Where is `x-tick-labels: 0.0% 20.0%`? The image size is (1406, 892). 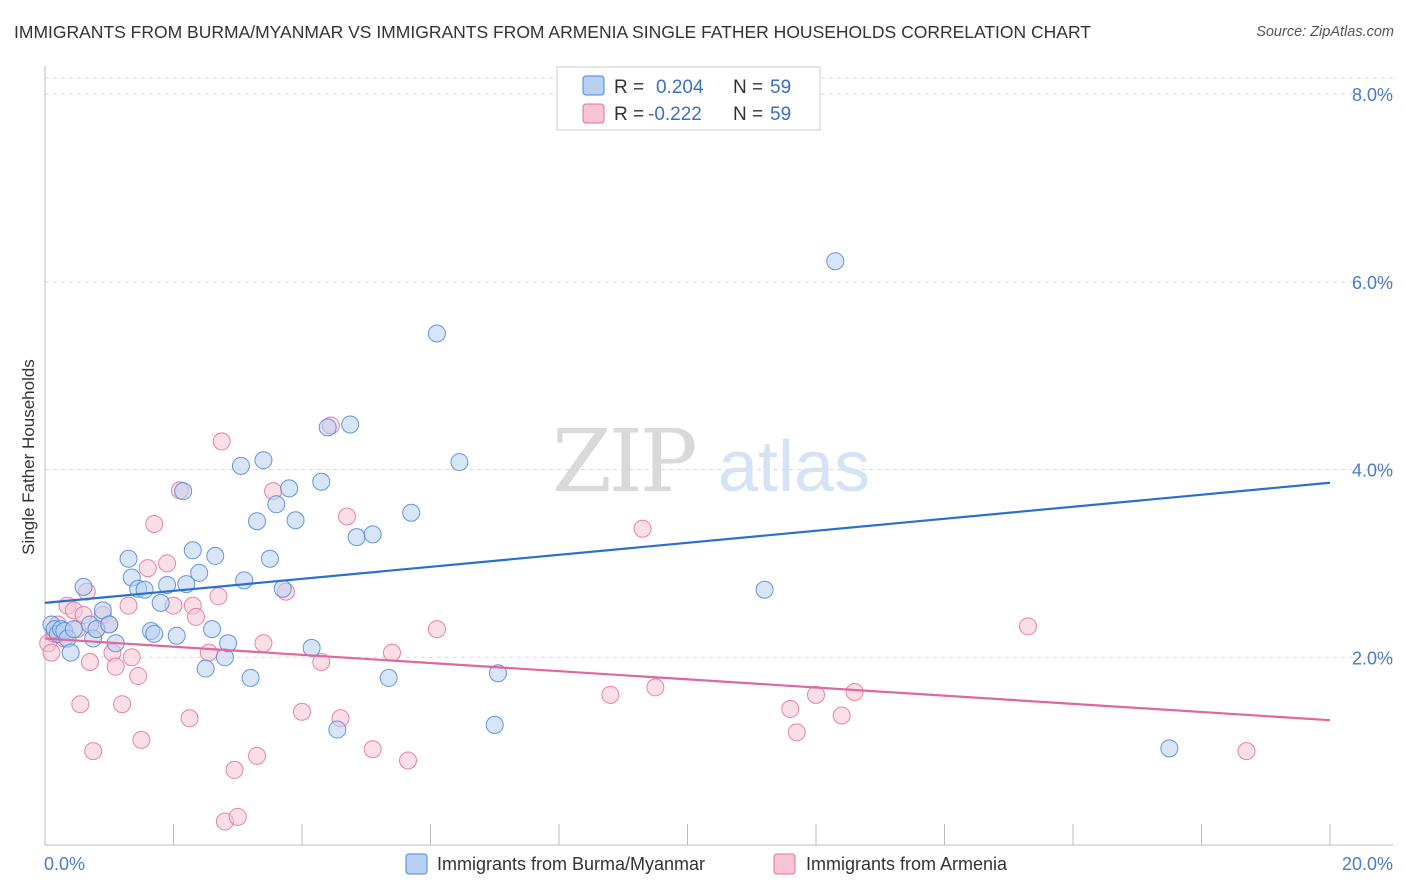 x-tick-labels: 0.0% 20.0% is located at coordinates (718, 864).